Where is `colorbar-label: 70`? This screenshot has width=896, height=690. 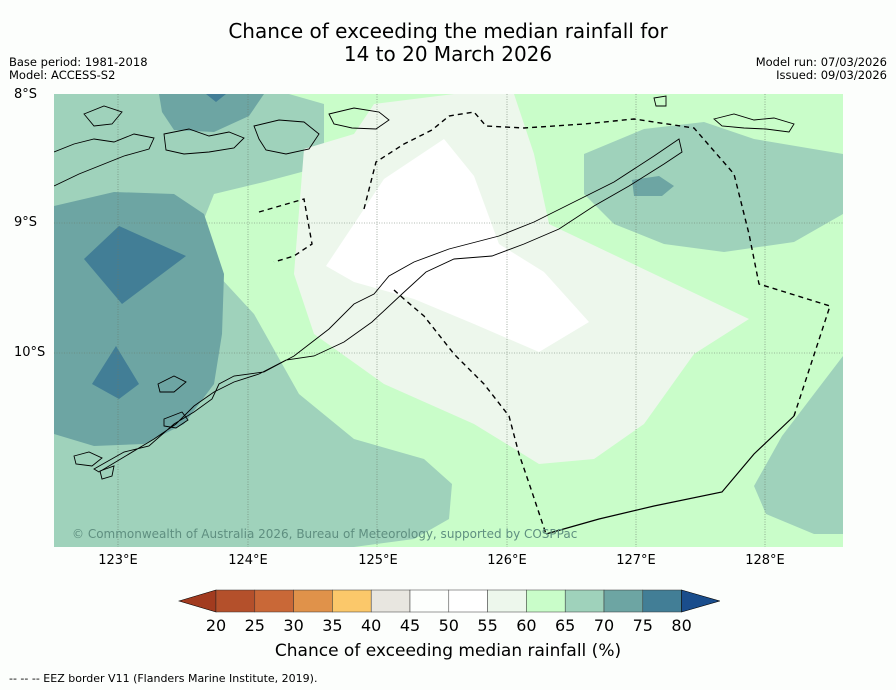
colorbar-label: 70 is located at coordinates (604, 625).